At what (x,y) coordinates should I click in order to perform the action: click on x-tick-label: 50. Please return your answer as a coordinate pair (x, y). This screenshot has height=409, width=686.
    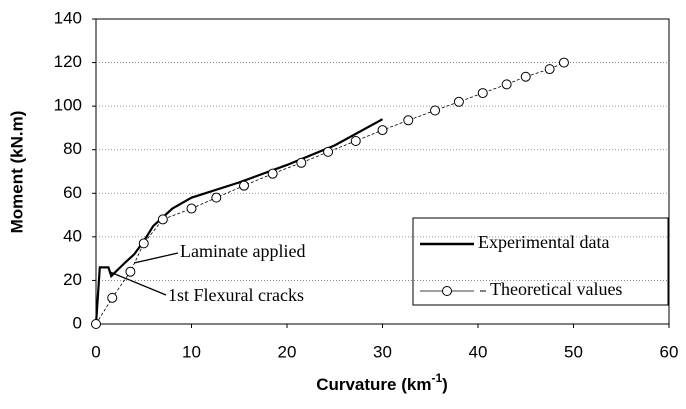
    Looking at the image, I should click on (573, 351).